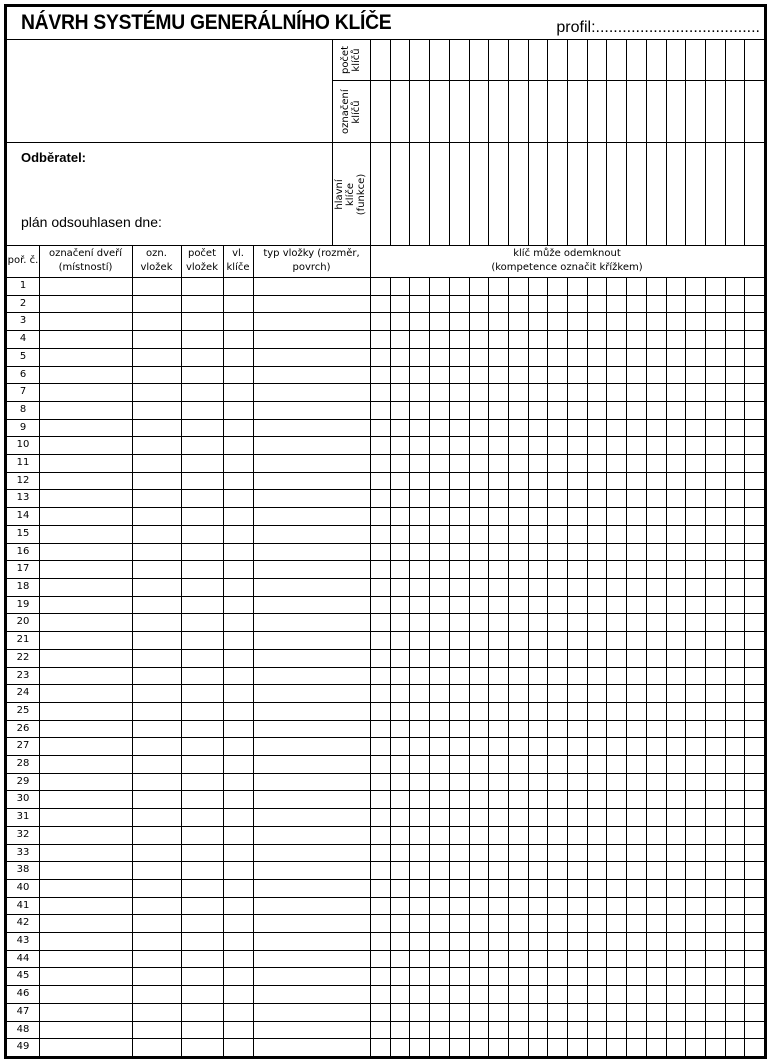  I want to click on row-number: 32, so click(23, 834).